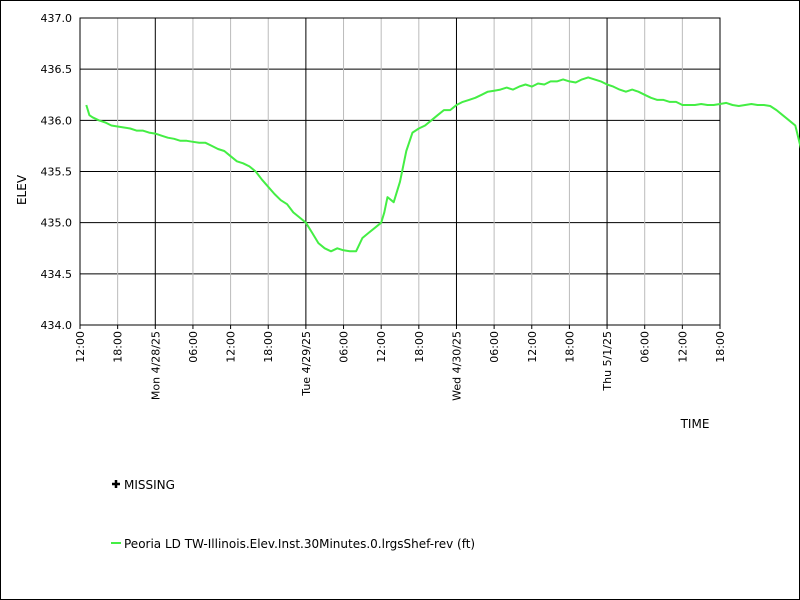 This screenshot has height=600, width=800. Describe the element at coordinates (57, 274) in the screenshot. I see `y-tick-label: 434.5` at that location.